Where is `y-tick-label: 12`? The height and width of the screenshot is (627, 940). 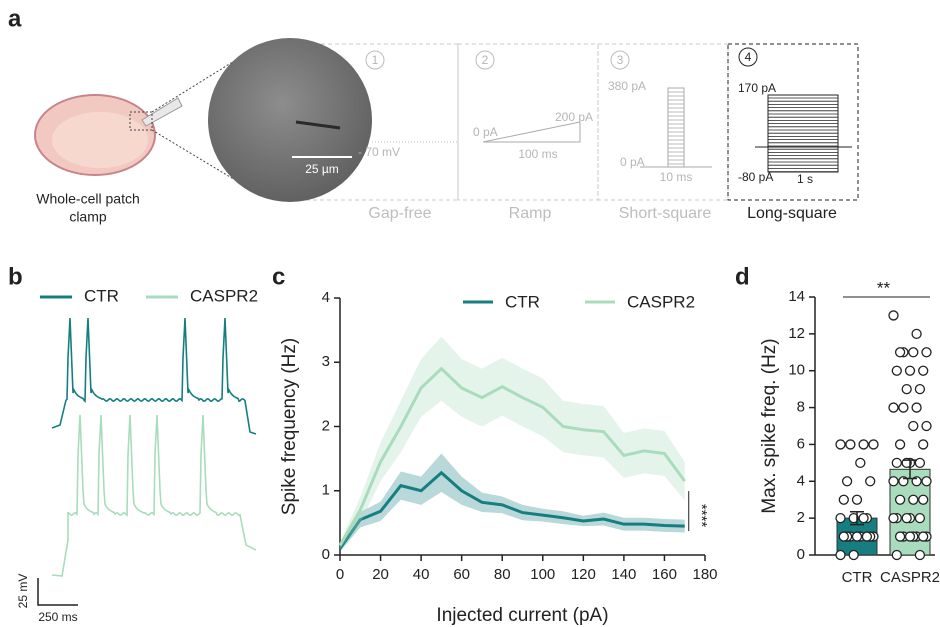 y-tick-label: 12 is located at coordinates (796, 333).